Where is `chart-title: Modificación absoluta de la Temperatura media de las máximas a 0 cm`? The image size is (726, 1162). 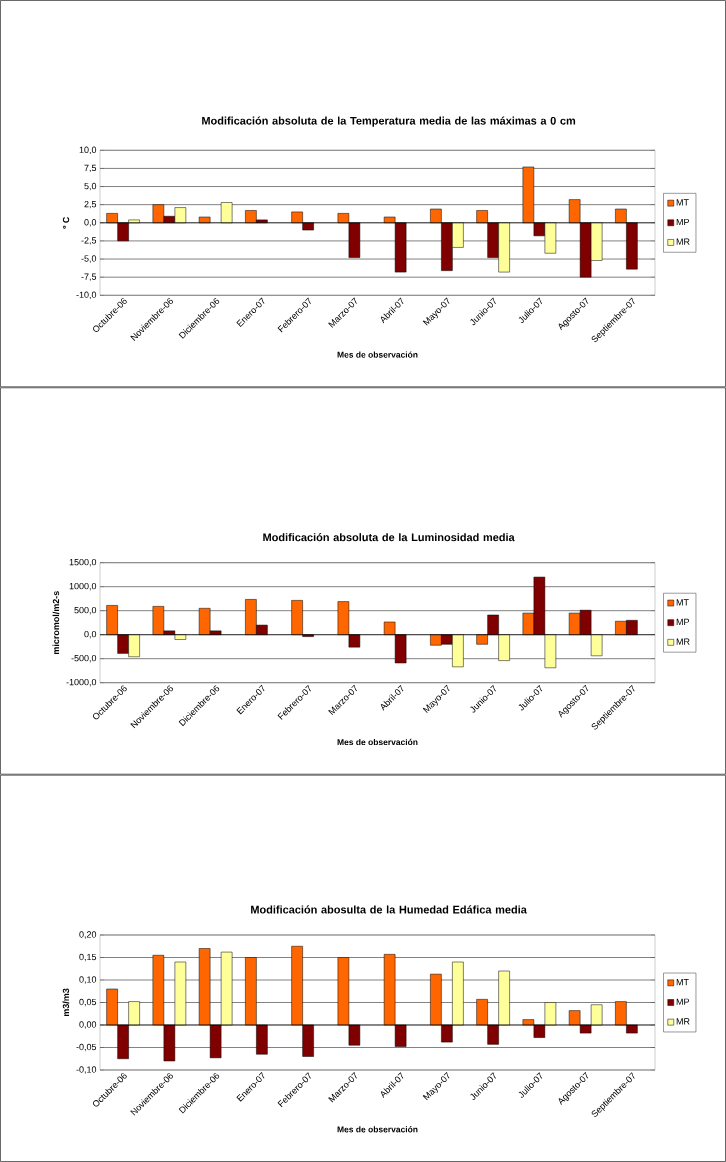 chart-title: Modificación absoluta de la Temperatura media de las máximas a 0 cm is located at coordinates (389, 121).